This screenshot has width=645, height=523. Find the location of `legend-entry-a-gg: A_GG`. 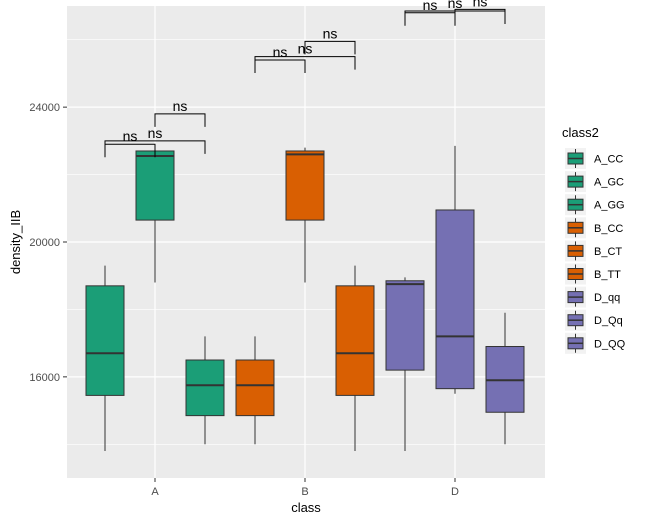

legend-entry-a-gg: A_GG is located at coordinates (595, 205).